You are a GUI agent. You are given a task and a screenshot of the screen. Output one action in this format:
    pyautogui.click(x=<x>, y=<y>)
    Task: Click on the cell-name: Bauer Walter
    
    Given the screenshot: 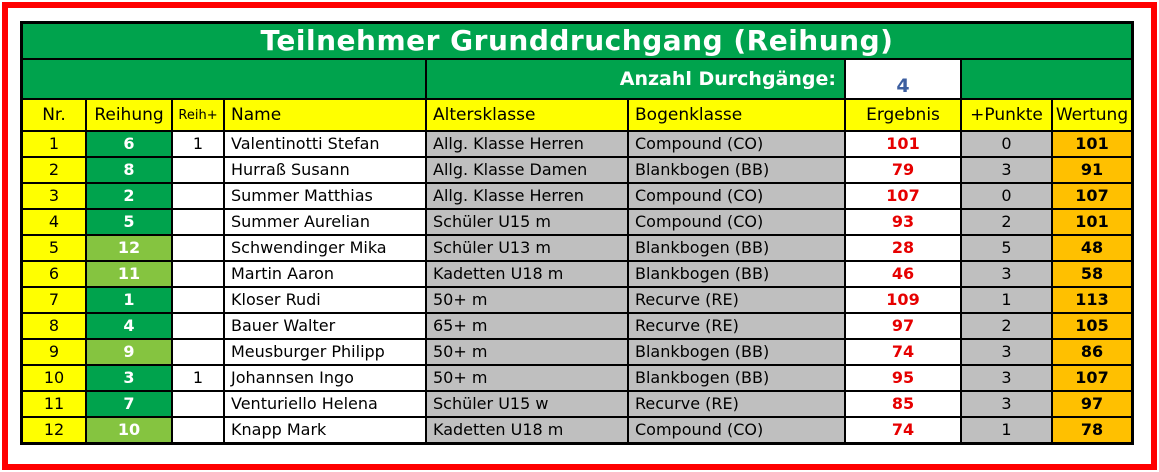 What is the action you would take?
    pyautogui.click(x=325, y=326)
    